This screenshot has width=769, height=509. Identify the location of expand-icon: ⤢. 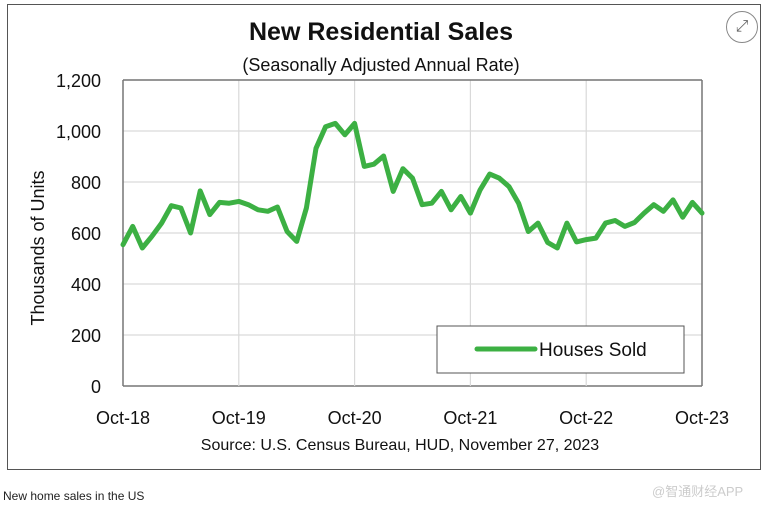
(742, 27).